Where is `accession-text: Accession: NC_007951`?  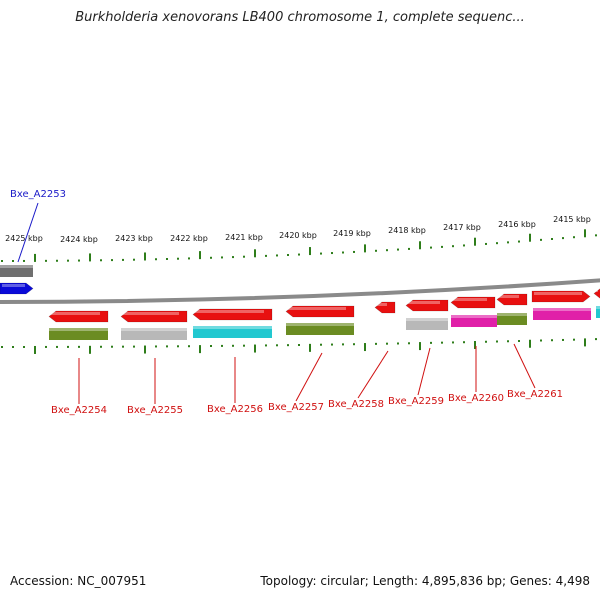
accession-text: Accession: NC_007951 is located at coordinates (78, 581).